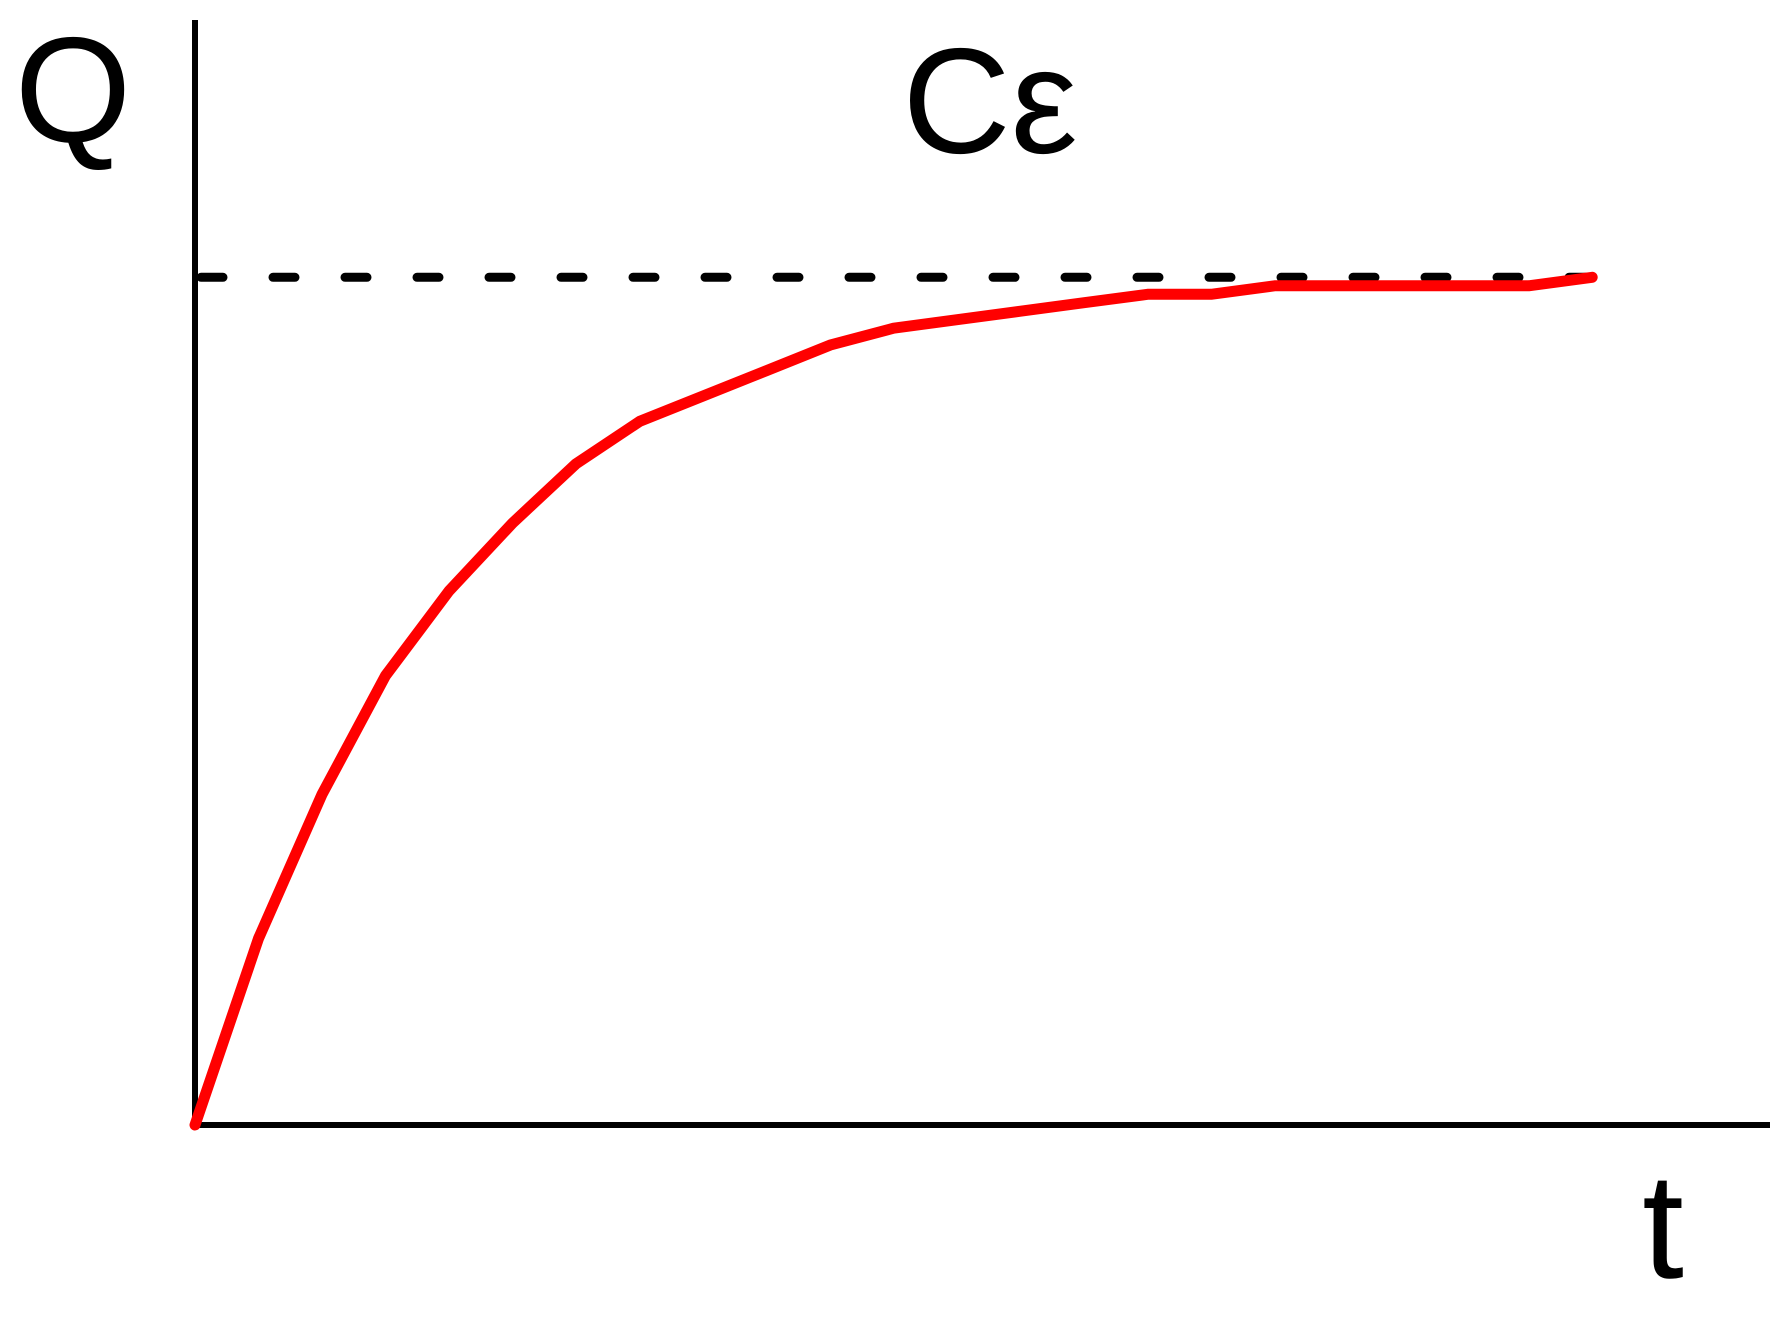 The width and height of the screenshot is (1771, 1334). Describe the element at coordinates (1663, 1226) in the screenshot. I see `x-axis-label: t` at that location.